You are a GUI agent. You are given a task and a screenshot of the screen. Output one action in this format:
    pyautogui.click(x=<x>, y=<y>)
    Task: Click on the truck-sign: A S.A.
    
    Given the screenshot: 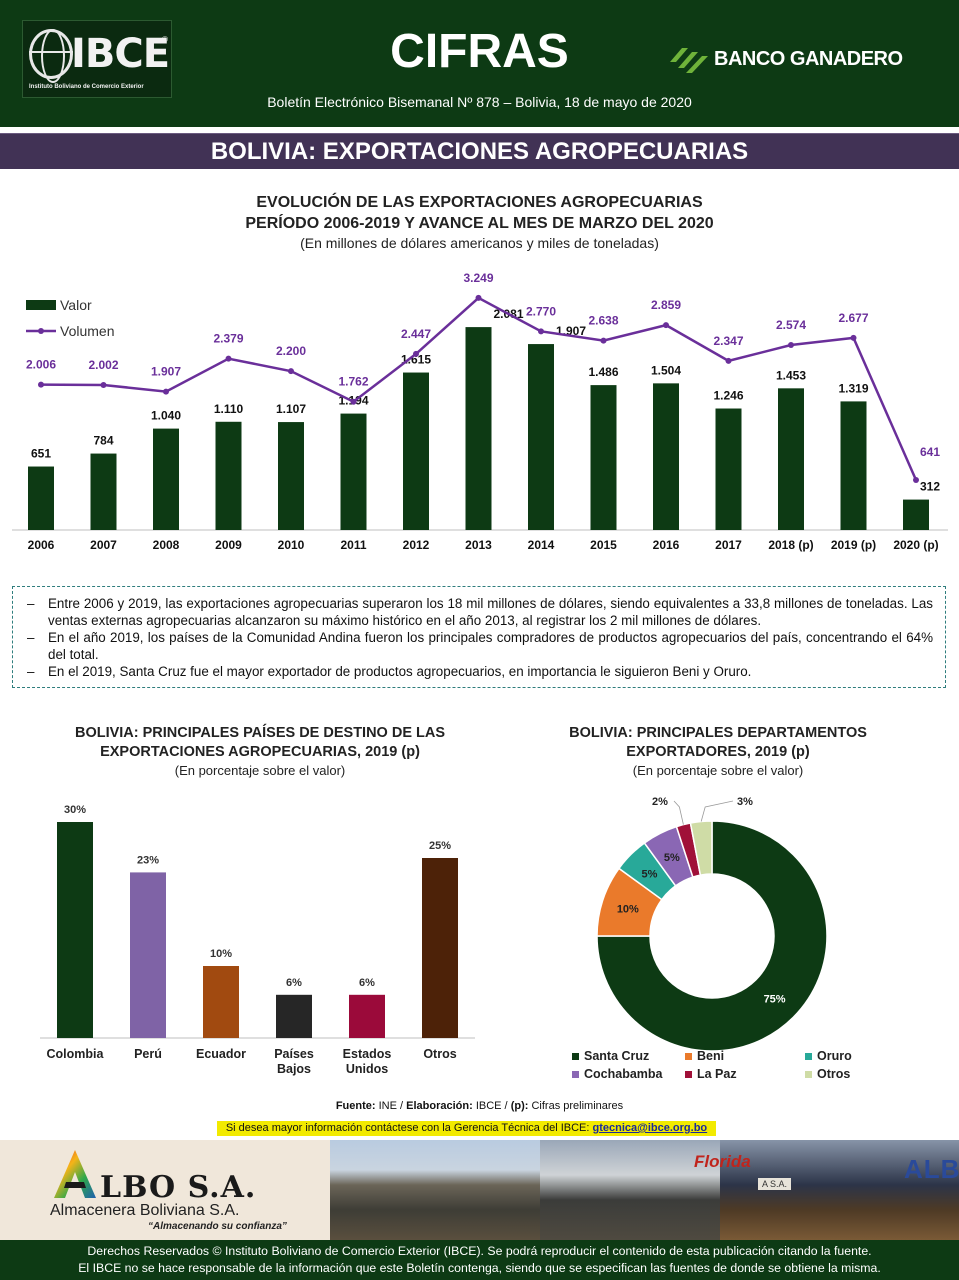 What is the action you would take?
    pyautogui.click(x=775, y=1184)
    